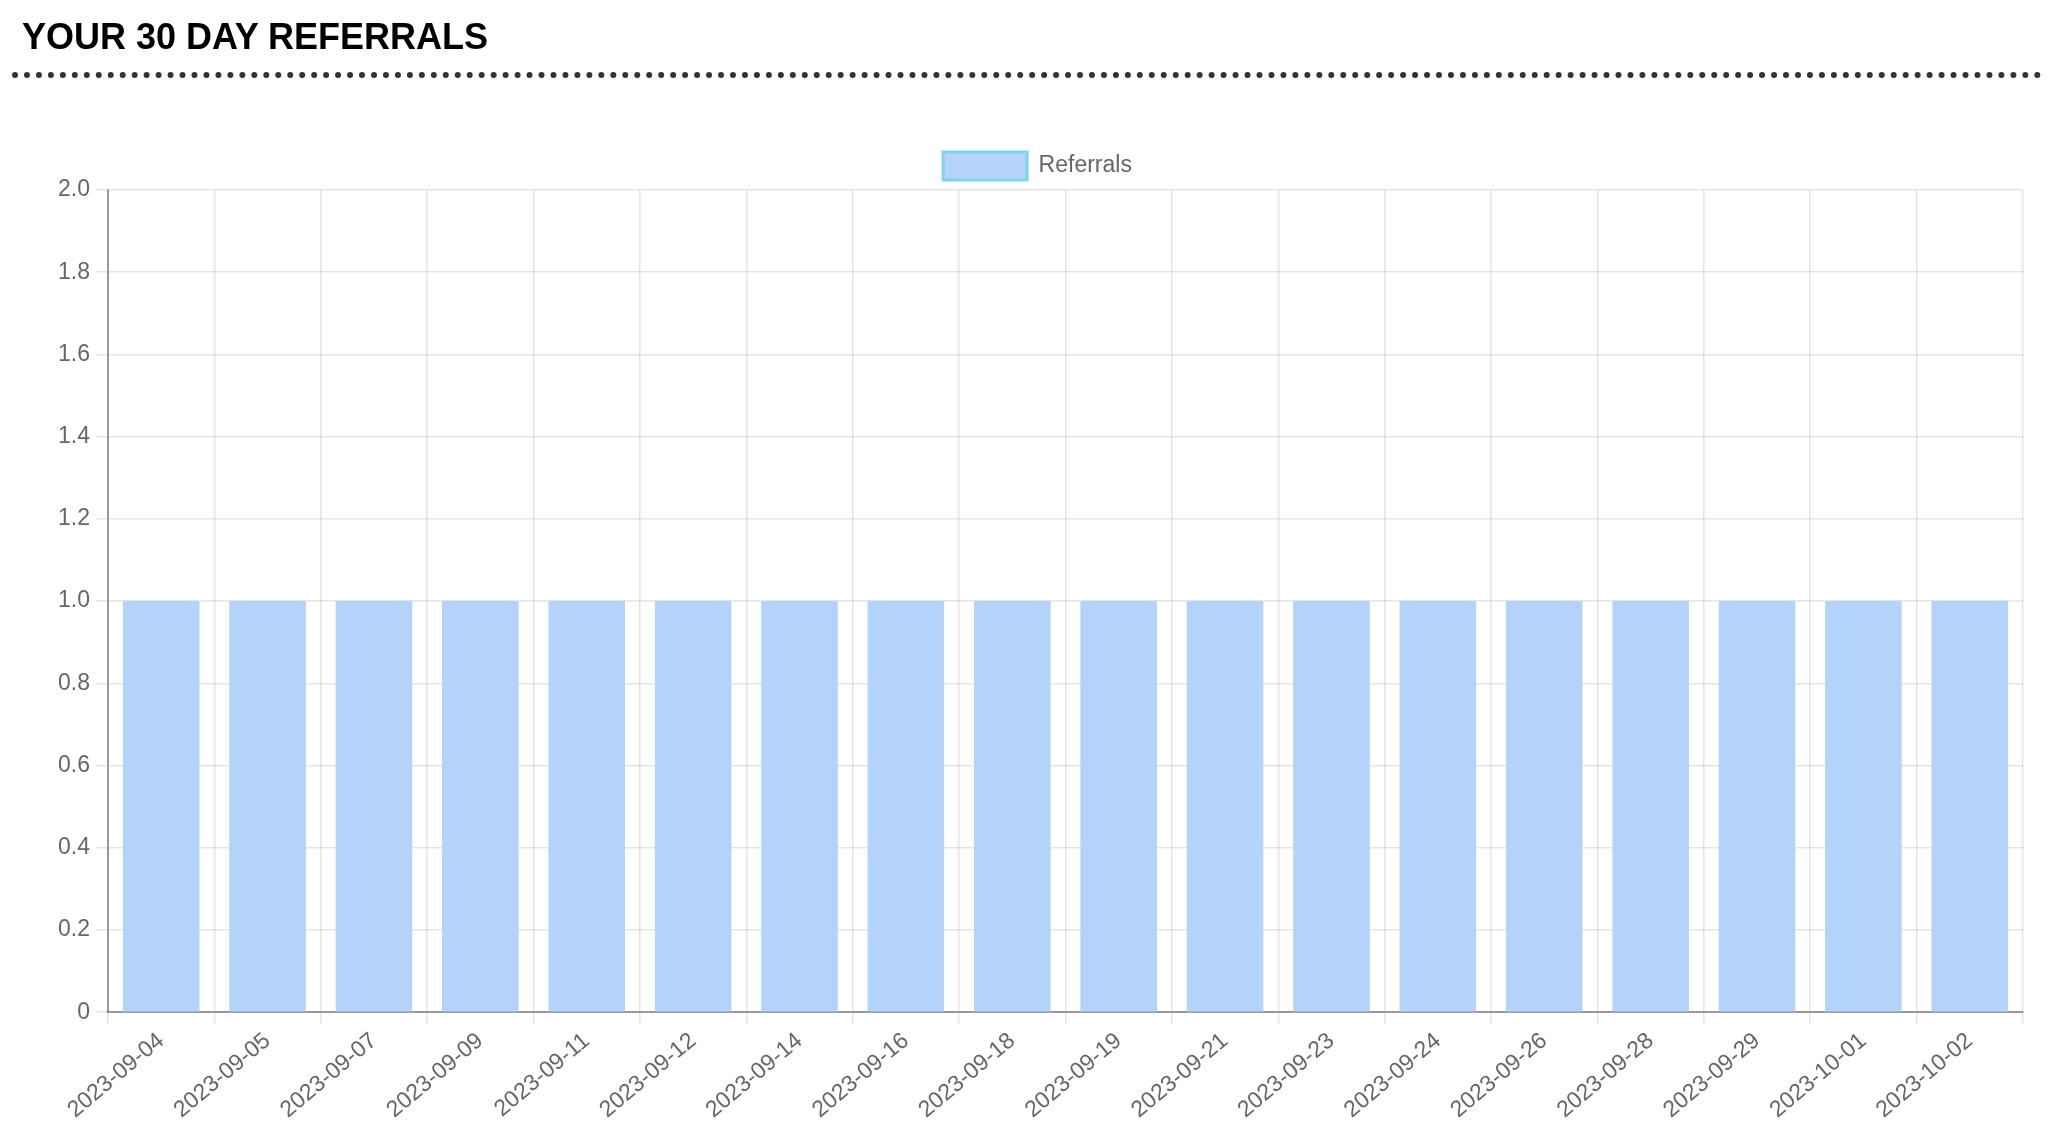  Describe the element at coordinates (74, 846) in the screenshot. I see `y-tick-label: 0.4` at that location.